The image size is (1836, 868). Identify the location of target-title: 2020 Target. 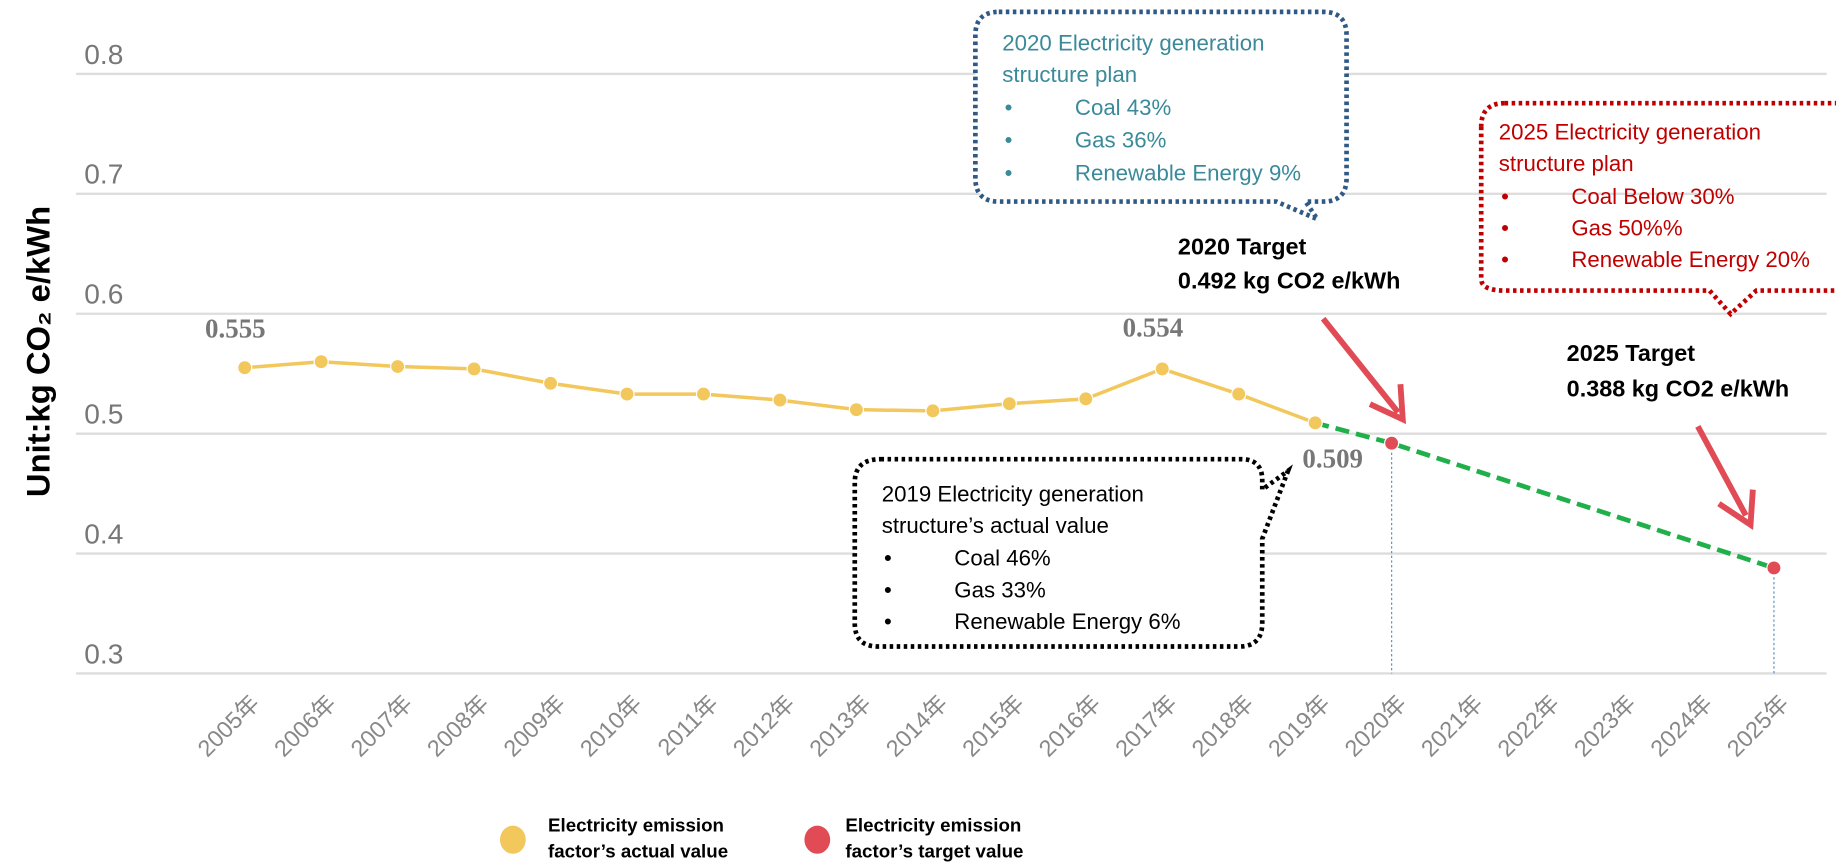
(1242, 247).